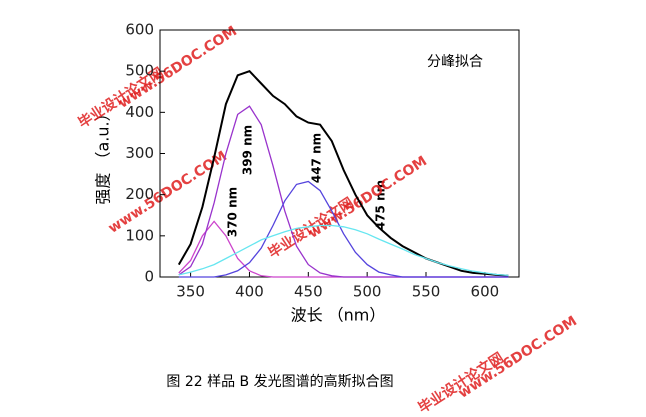  Describe the element at coordinates (249, 292) in the screenshot. I see `x-tick-label: 400` at that location.